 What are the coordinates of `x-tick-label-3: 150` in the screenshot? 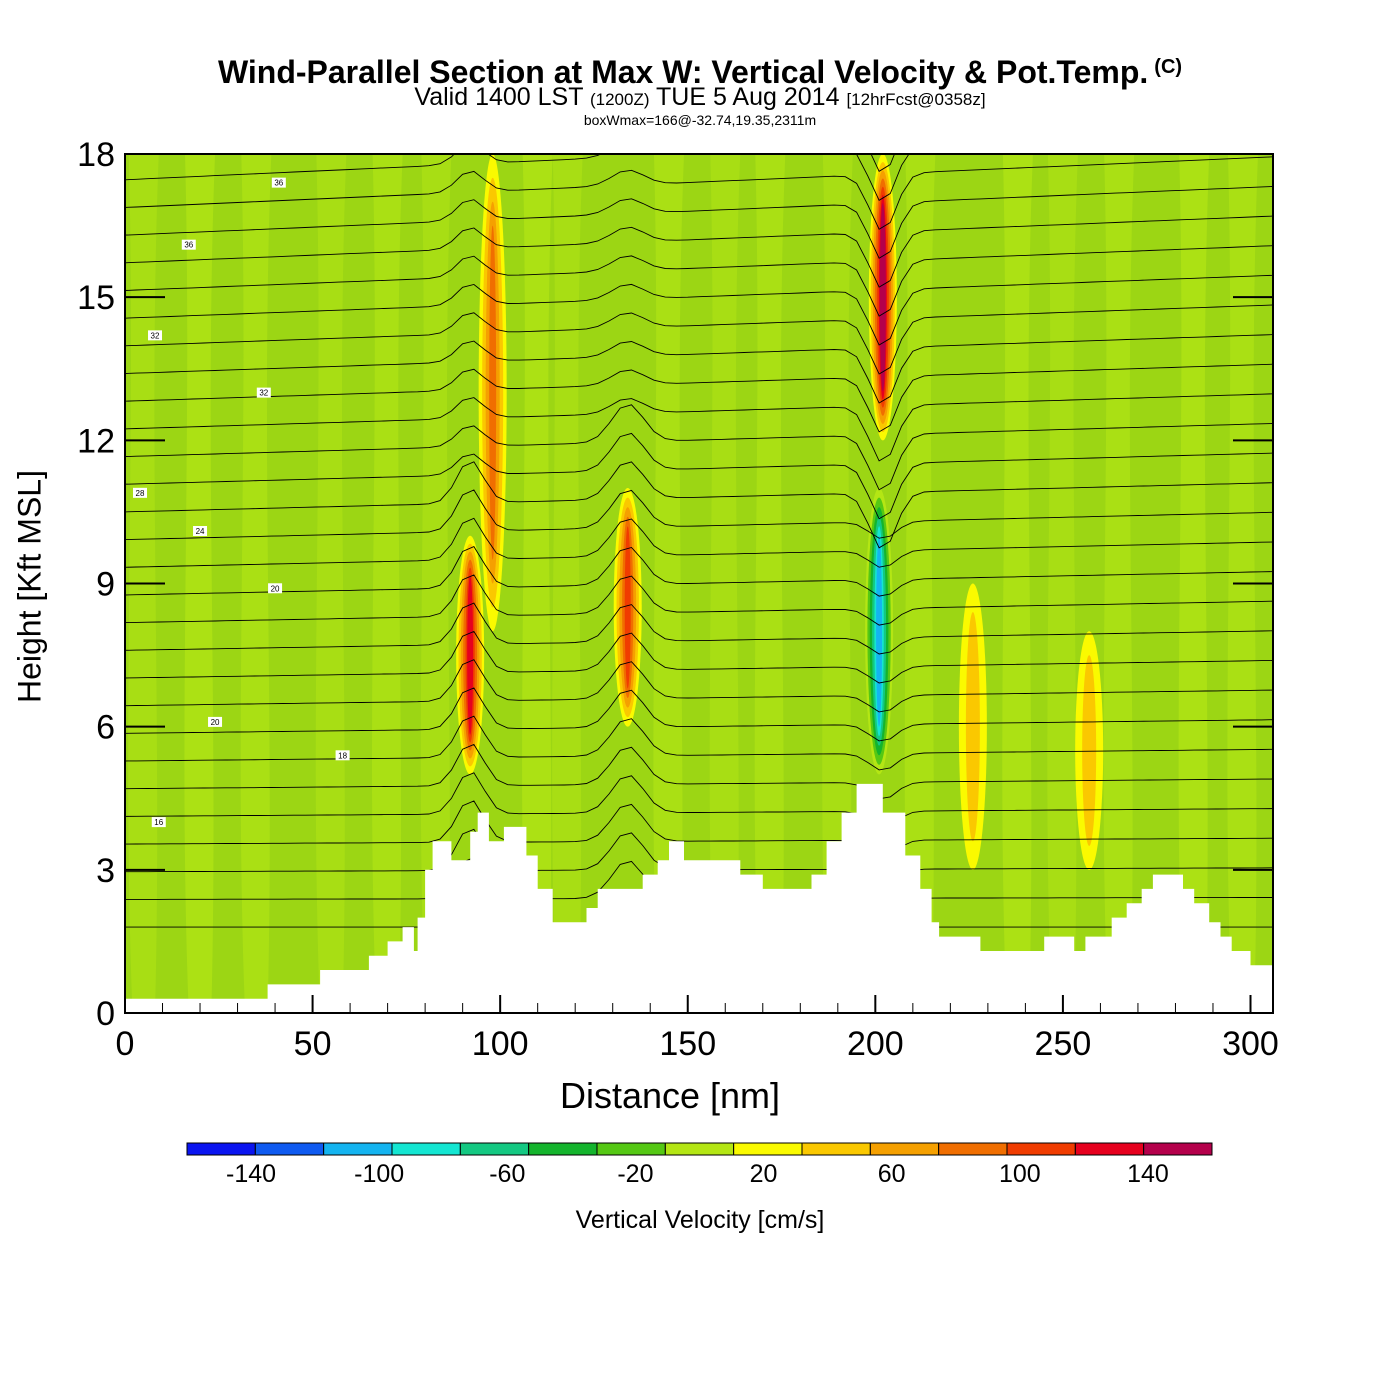 It's located at (687, 1044).